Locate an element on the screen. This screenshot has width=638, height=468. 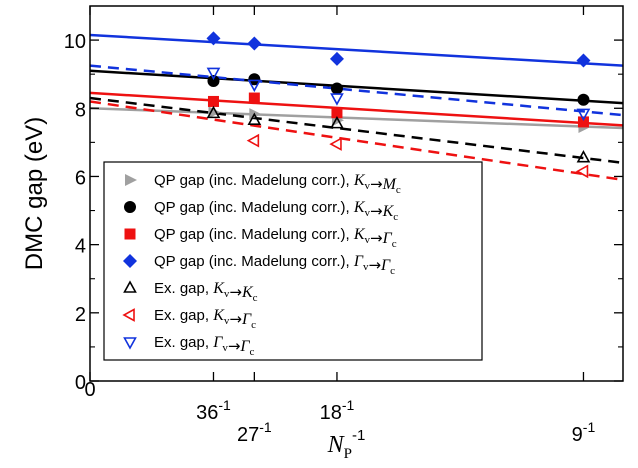
y-tick-label: 8 is located at coordinates (80, 110).